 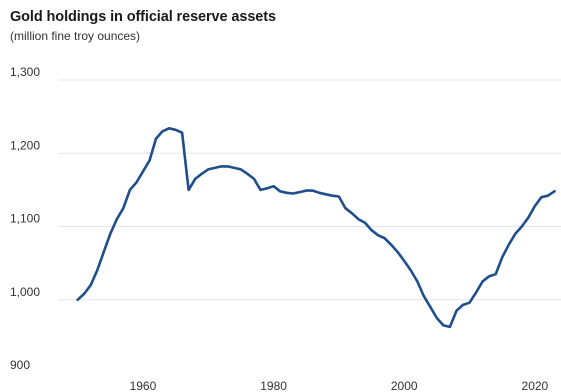 I want to click on y-tick-label: 1,000, so click(x=25, y=292).